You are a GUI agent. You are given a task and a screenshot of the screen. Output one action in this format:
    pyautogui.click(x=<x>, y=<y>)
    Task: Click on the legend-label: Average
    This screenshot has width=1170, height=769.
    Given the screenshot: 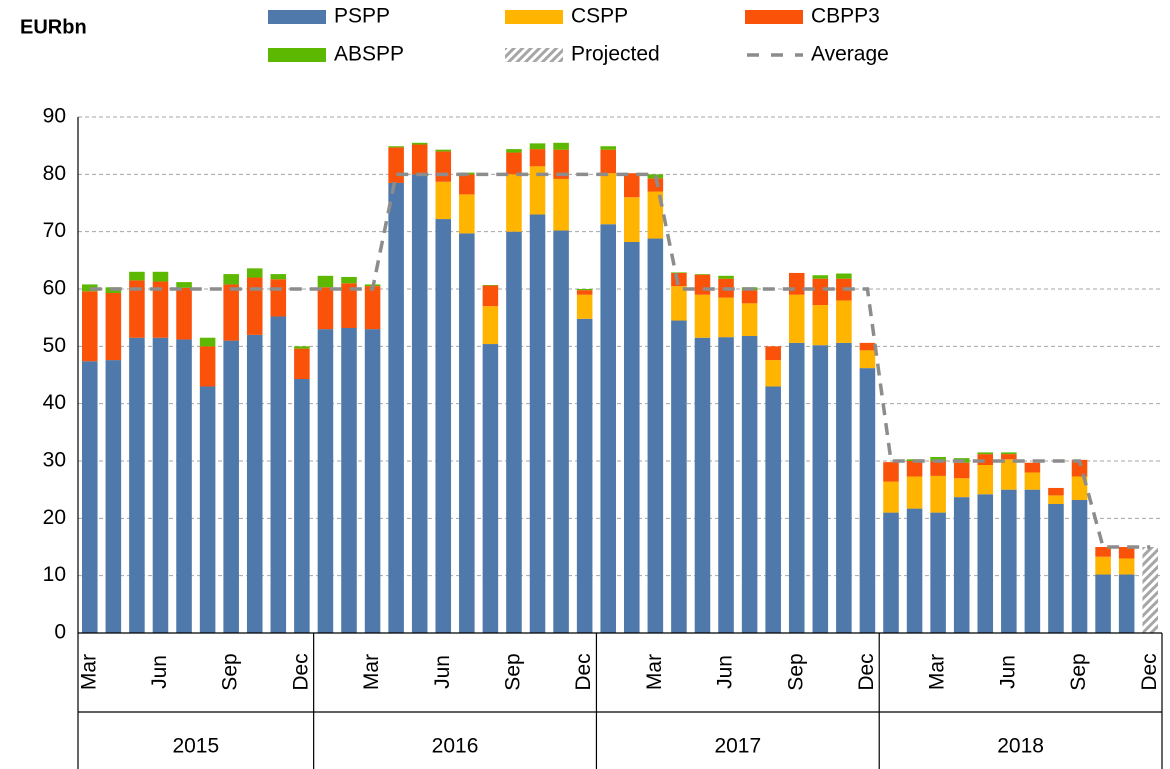 What is the action you would take?
    pyautogui.click(x=850, y=54)
    